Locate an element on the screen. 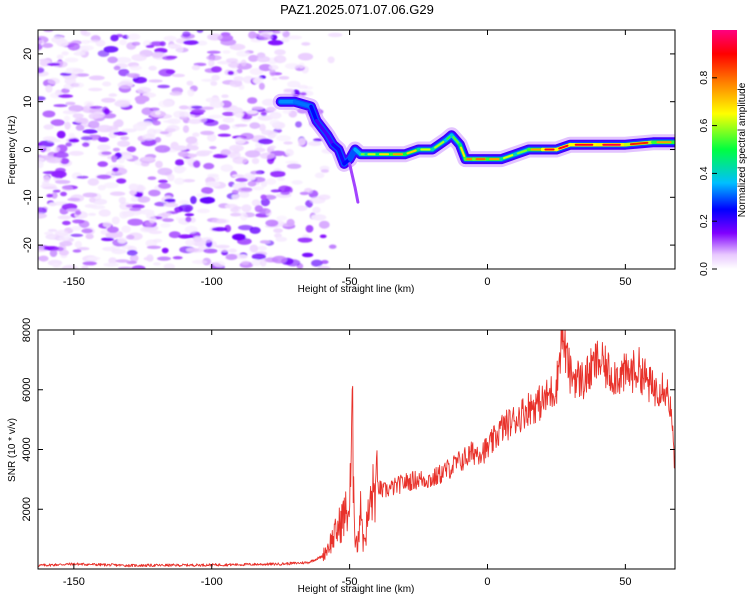 This screenshot has width=750, height=600. colorbar-tick-label: 0.4 is located at coordinates (704, 173).